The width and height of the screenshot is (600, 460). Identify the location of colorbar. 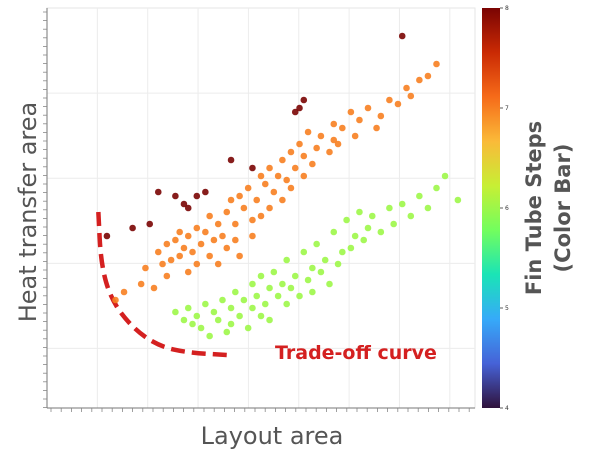
(491, 208).